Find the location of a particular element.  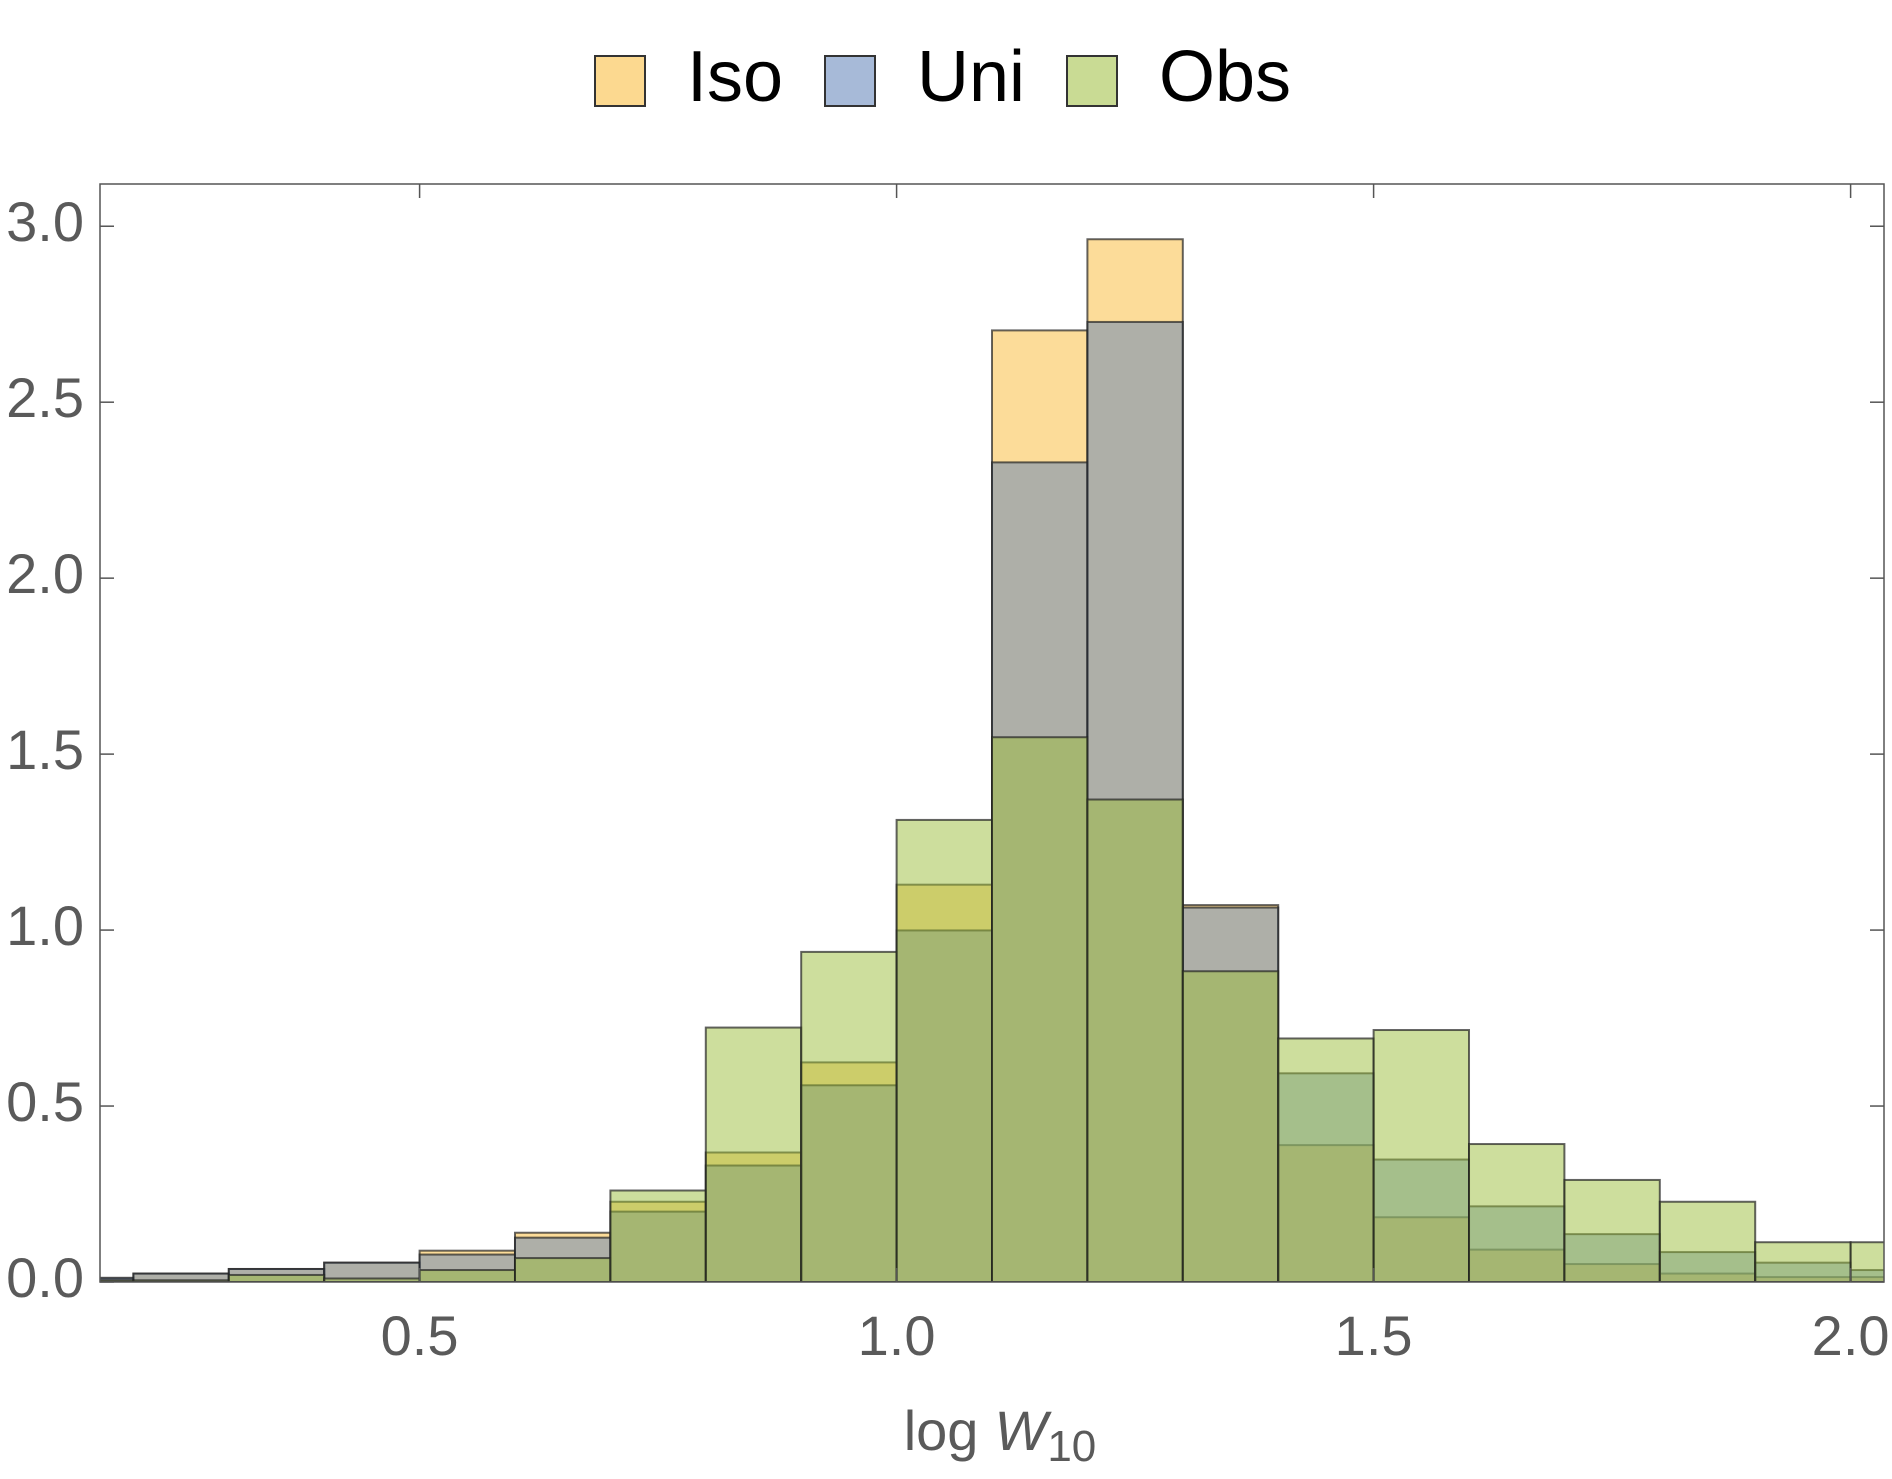

y-tick-label: 2.0 is located at coordinates (45, 573).